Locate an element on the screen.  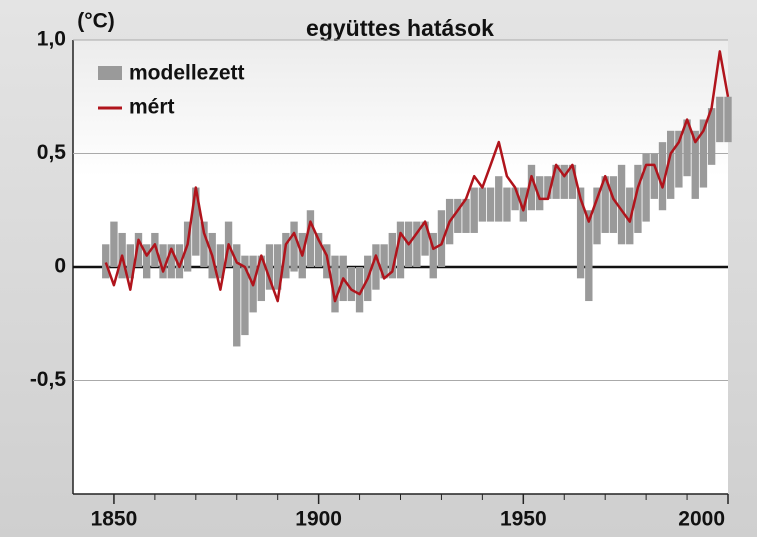
legend-label: mért is located at coordinates (152, 107).